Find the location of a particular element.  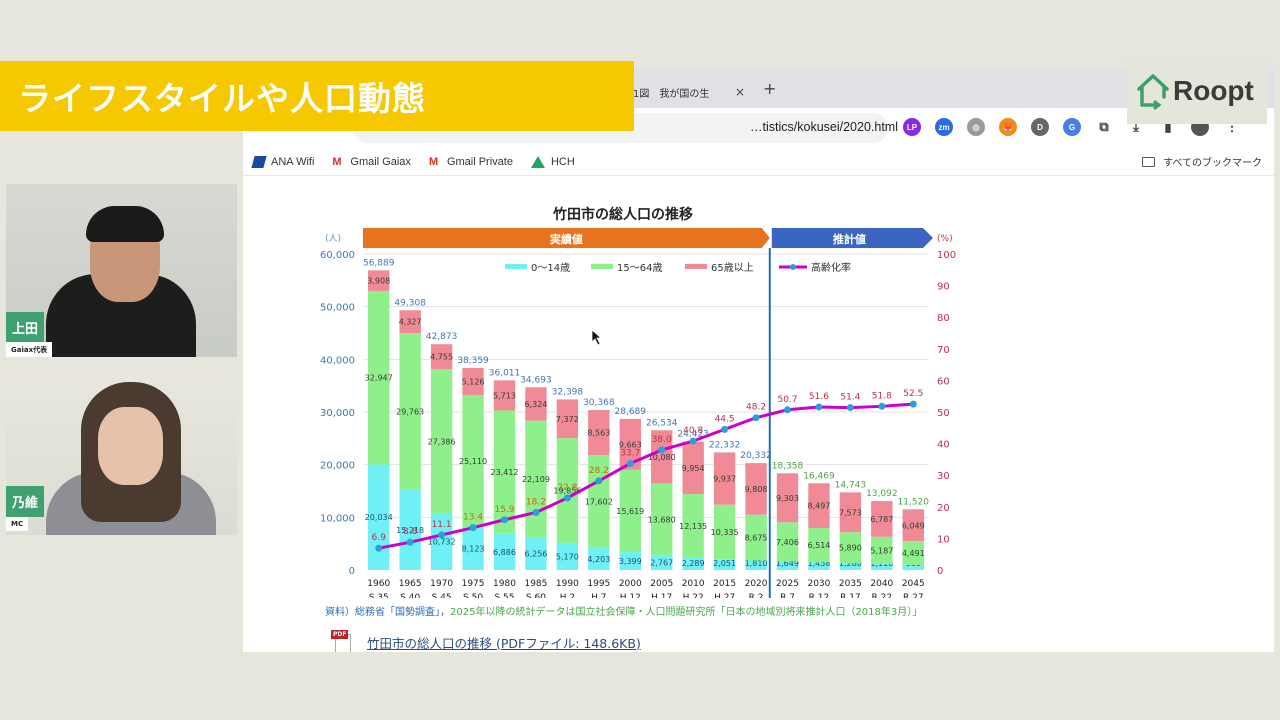

title-banner: ライフスタイルや人口動態 is located at coordinates (317, 96).